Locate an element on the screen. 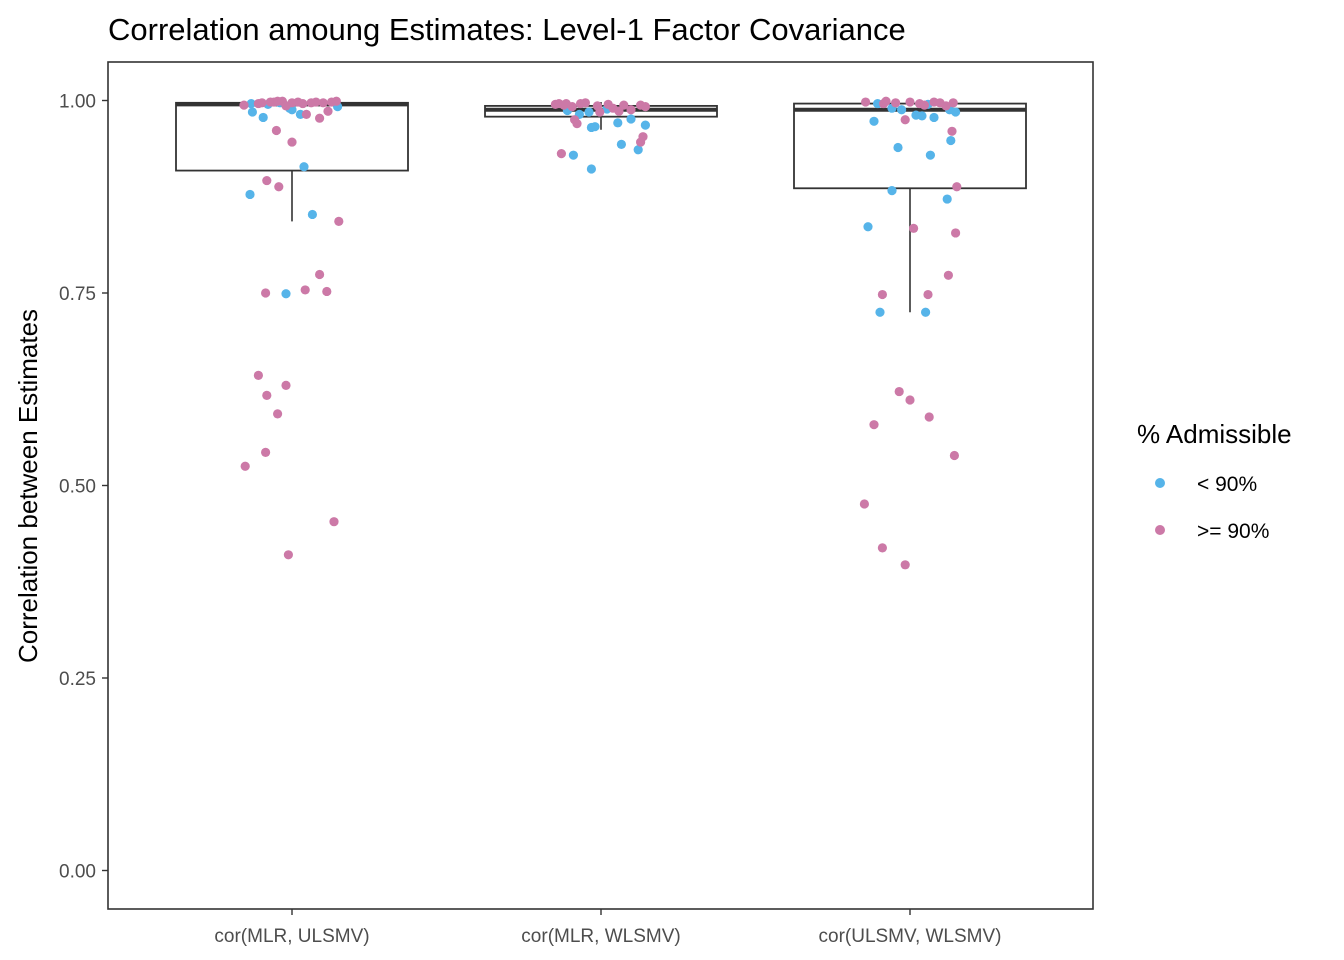 Image resolution: width=1344 pixels, height=960 pixels. legend: % Admissible < 90% >= 90% is located at coordinates (1214, 481).